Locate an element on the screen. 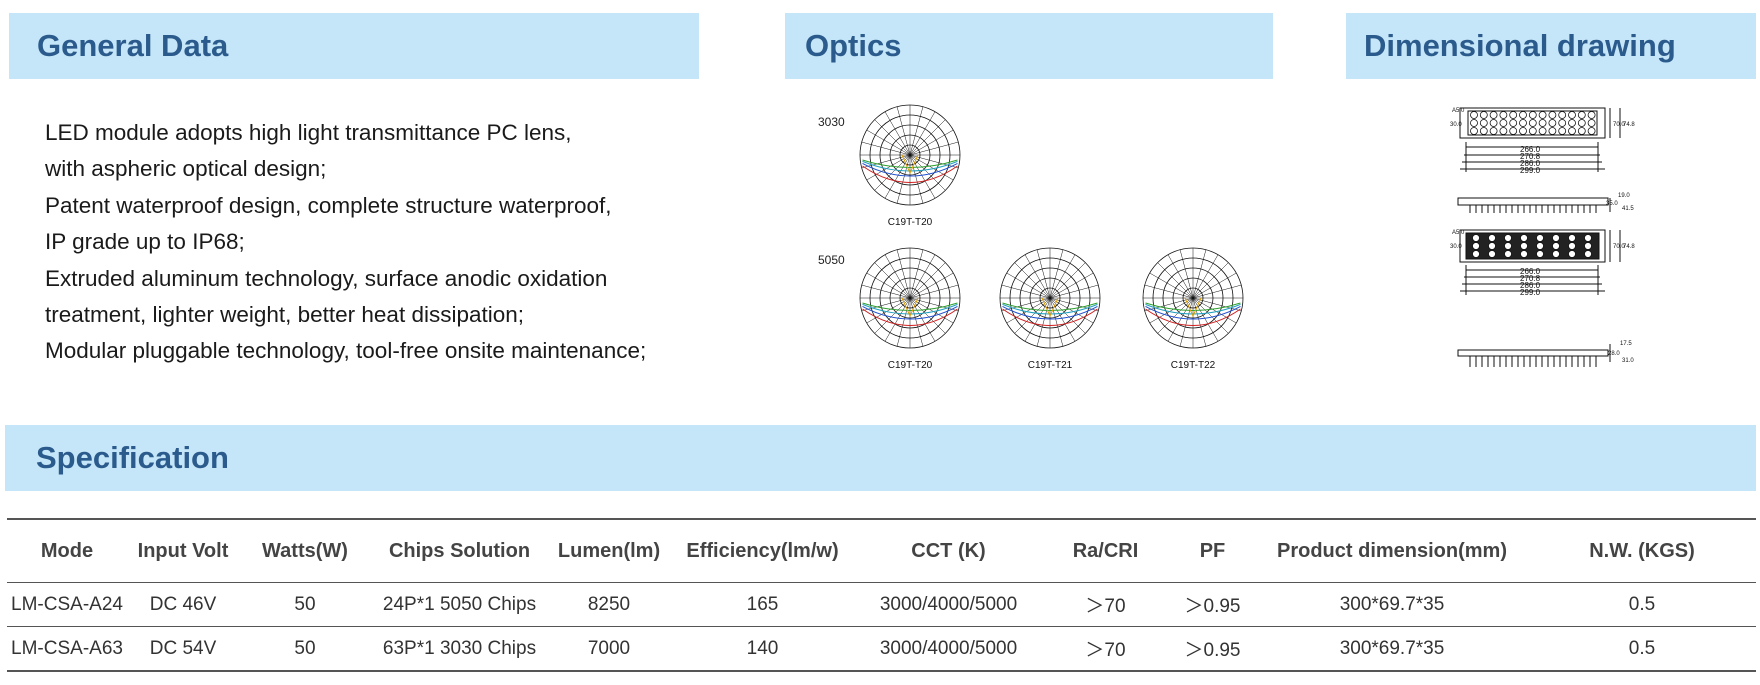  table-cell: 140 is located at coordinates (762, 649).